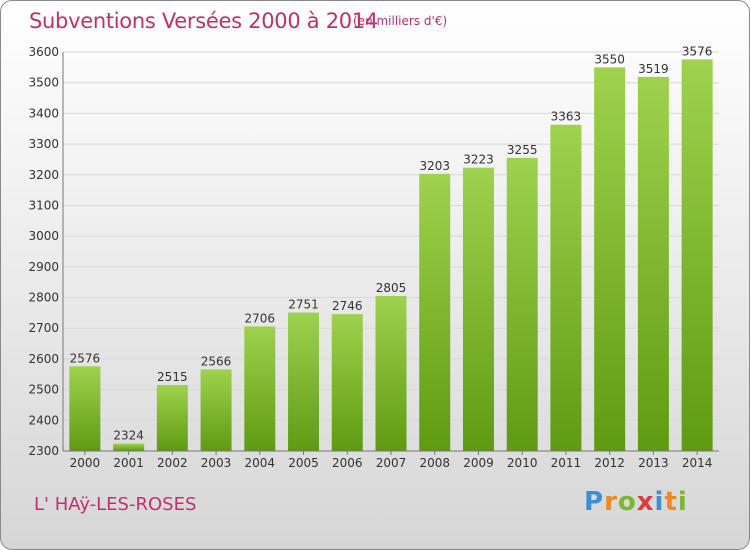 The width and height of the screenshot is (750, 550). Describe the element at coordinates (203, 21) in the screenshot. I see `chart-title: Subventions Versées 2000 à 2014` at that location.